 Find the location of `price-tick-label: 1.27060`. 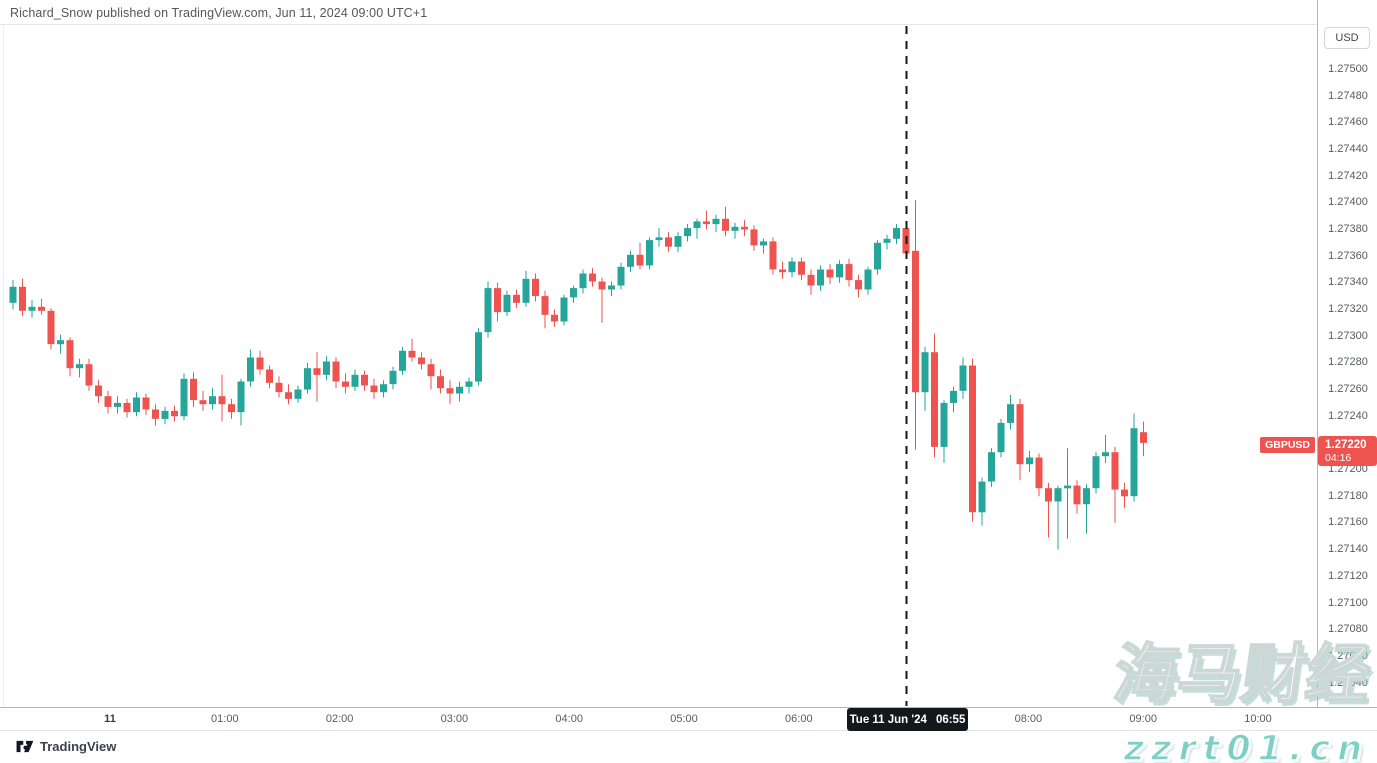

price-tick-label: 1.27060 is located at coordinates (1348, 655).